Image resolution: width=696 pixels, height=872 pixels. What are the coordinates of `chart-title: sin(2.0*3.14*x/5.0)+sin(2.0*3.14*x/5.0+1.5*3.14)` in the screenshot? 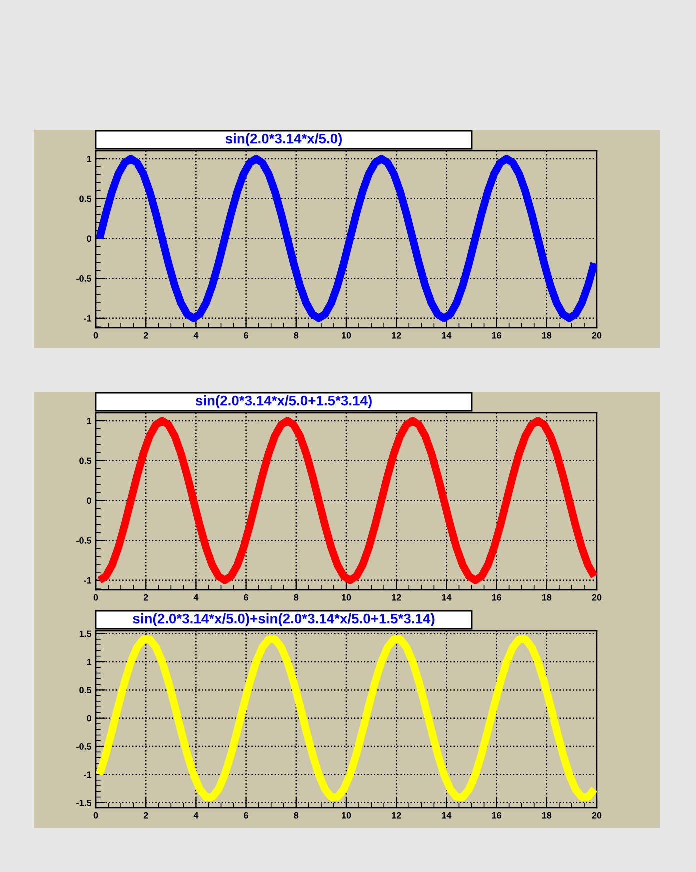 It's located at (284, 620).